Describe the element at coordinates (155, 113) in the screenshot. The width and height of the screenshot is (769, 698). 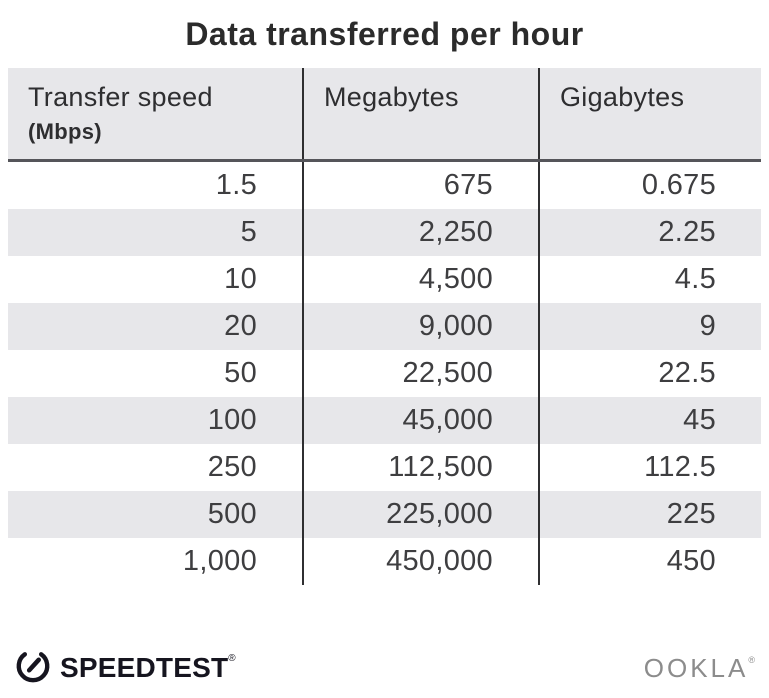
I see `header-transfer-speed: Transfer speed (Mbps)` at that location.